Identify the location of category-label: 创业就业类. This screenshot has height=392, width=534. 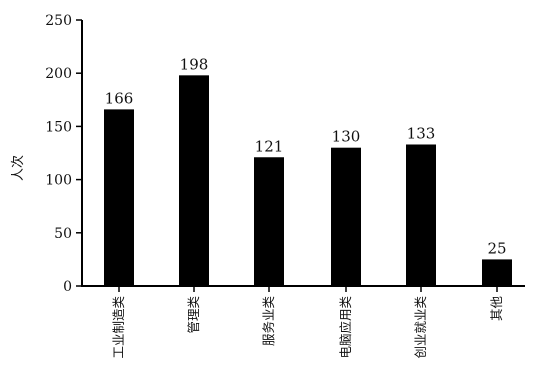
(420, 327).